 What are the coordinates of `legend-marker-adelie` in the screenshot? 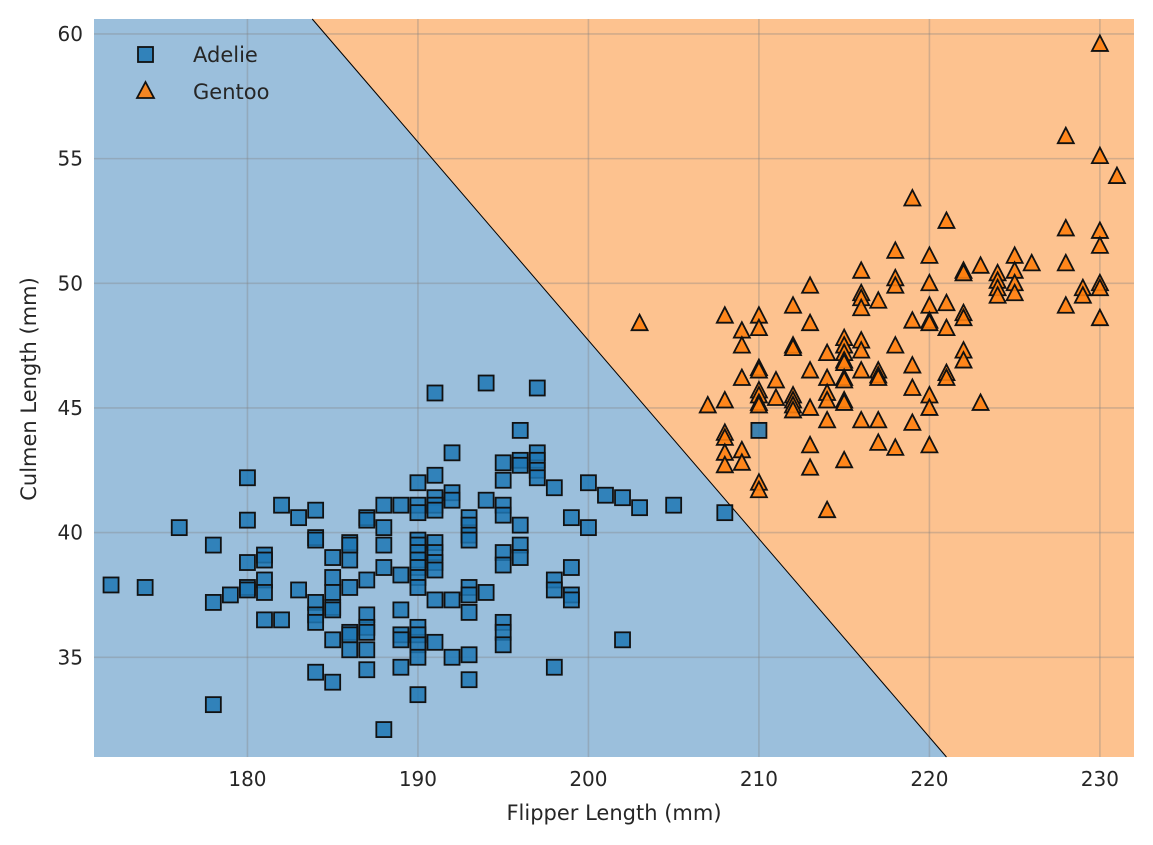 It's located at (145, 54).